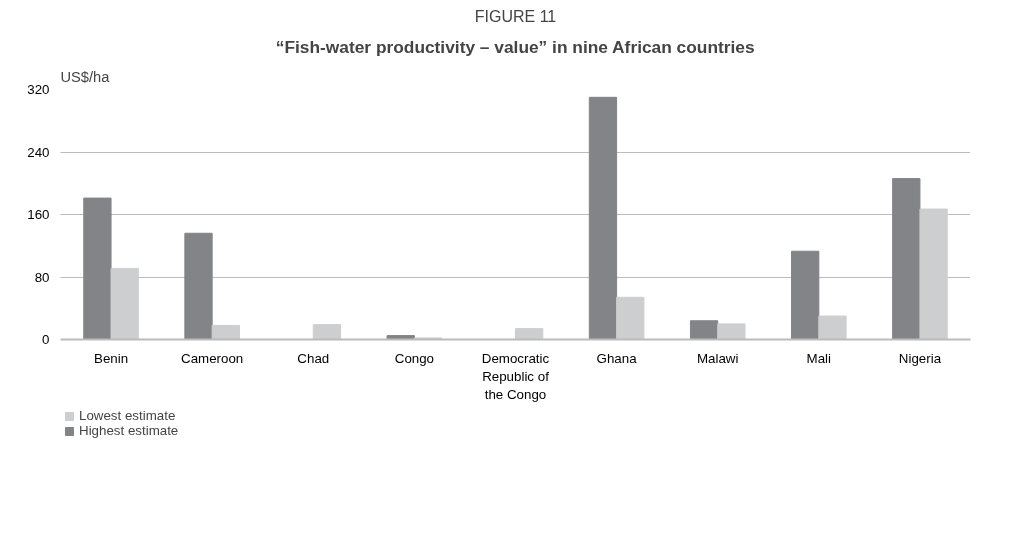 The height and width of the screenshot is (558, 1026). Describe the element at coordinates (819, 358) in the screenshot. I see `x-tick-label: Mali` at that location.